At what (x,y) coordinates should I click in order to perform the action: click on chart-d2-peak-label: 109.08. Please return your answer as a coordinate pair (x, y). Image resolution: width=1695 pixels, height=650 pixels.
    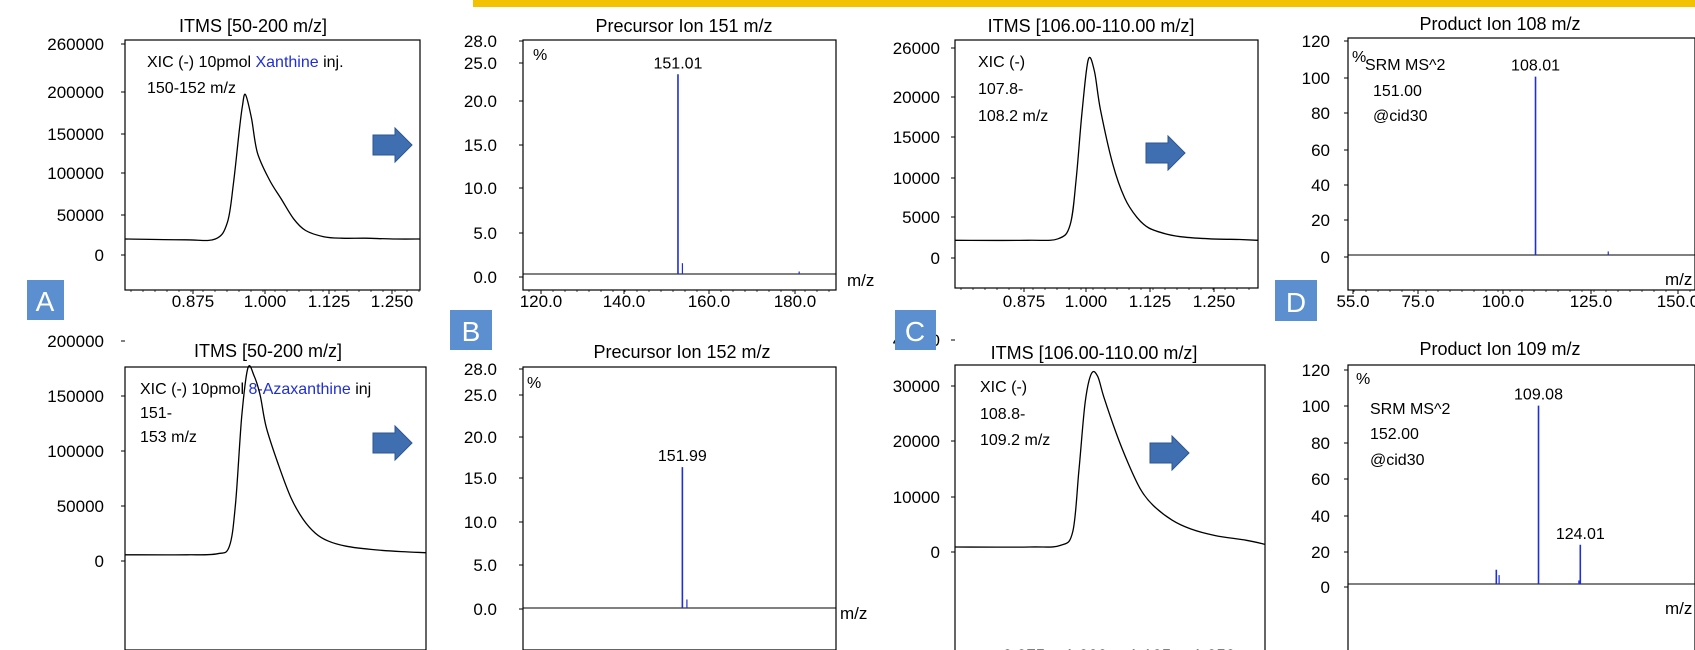
    Looking at the image, I should click on (1538, 395).